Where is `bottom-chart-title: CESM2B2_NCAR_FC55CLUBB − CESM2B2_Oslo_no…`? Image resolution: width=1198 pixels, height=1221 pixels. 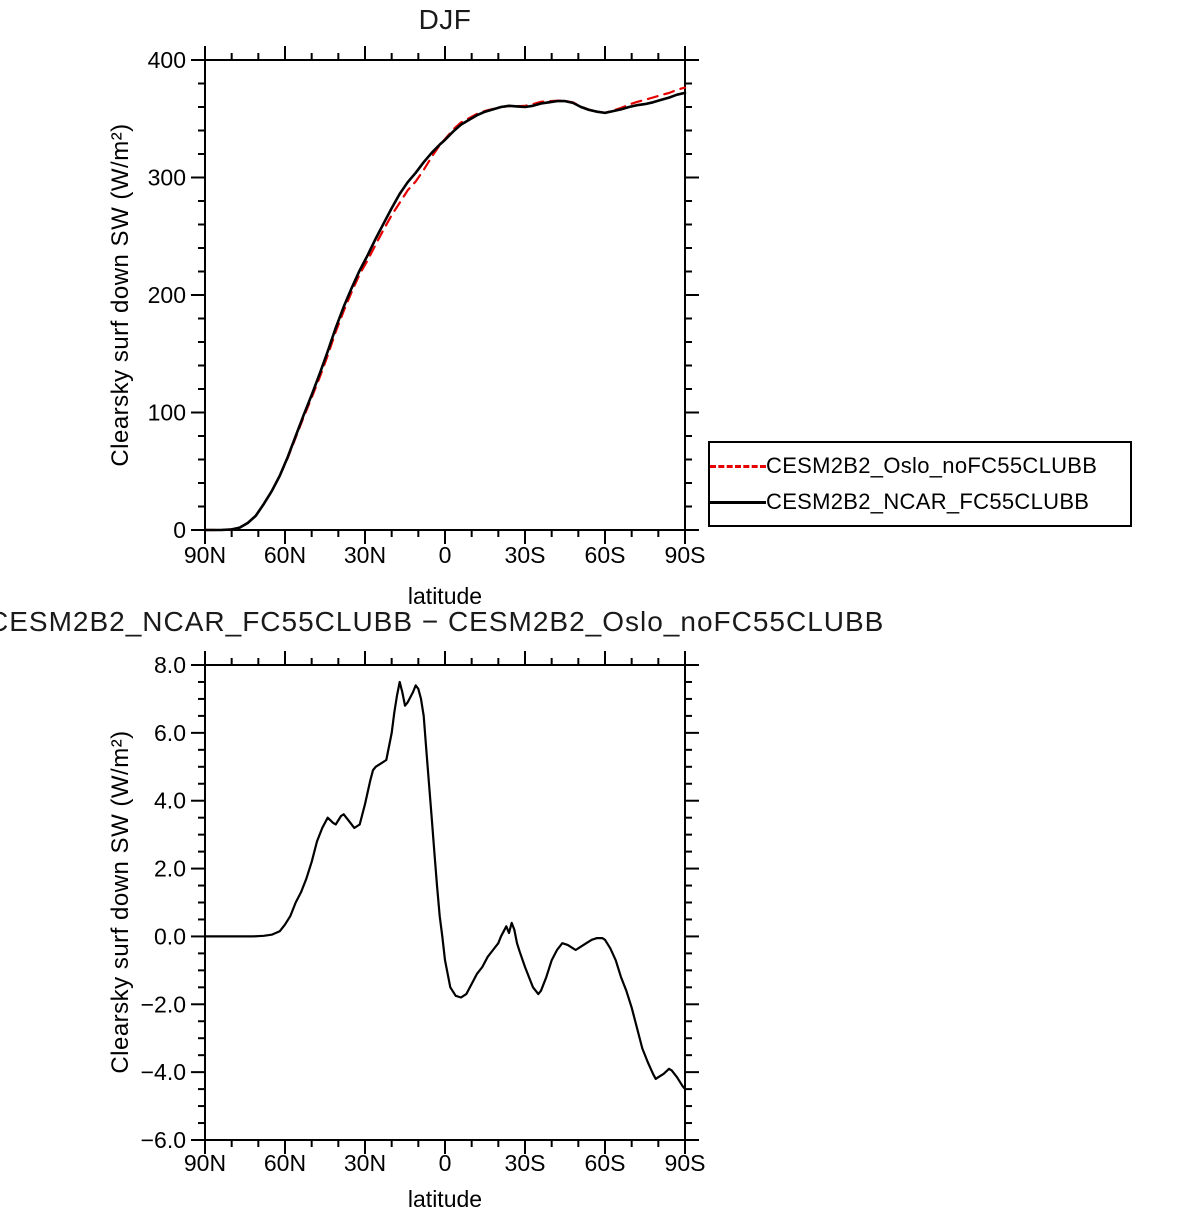
bottom-chart-title: CESM2B2_NCAR_FC55CLUBB − CESM2B2_Oslo_no… is located at coordinates (442, 621).